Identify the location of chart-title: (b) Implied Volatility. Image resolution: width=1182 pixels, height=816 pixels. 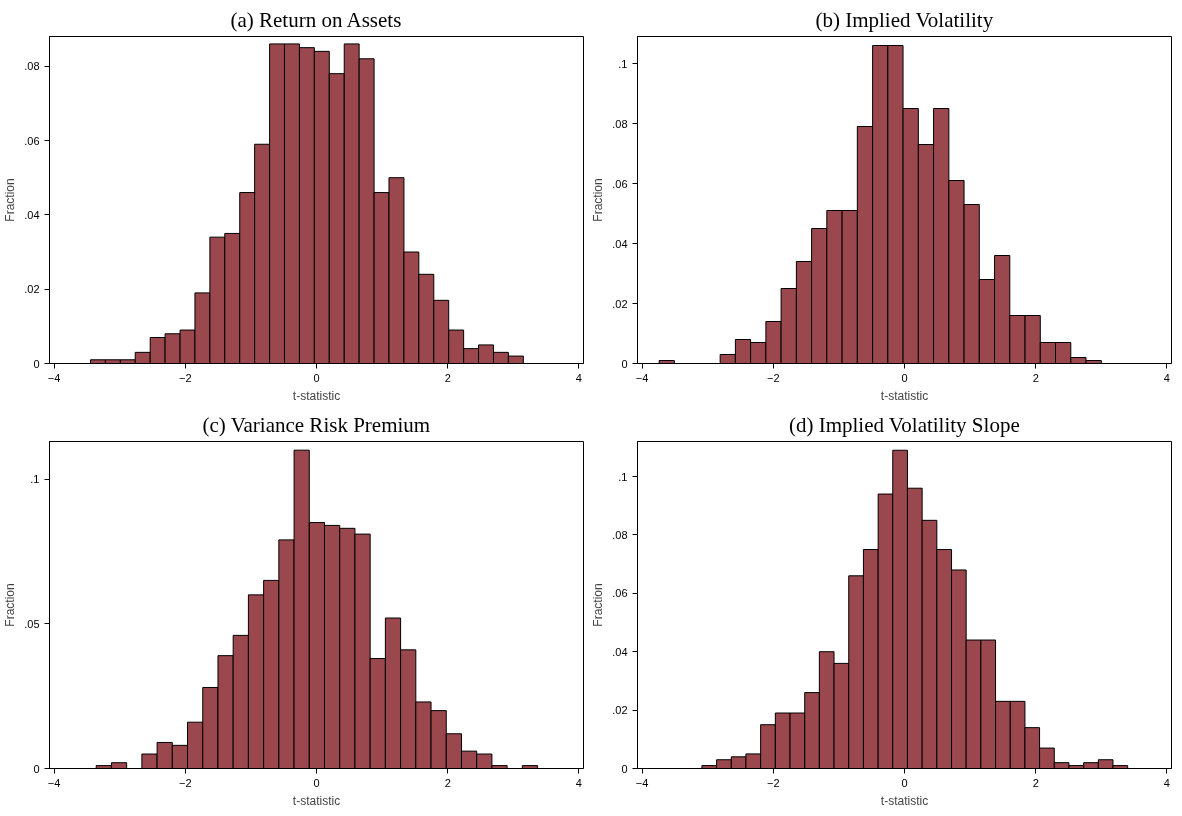
(904, 19).